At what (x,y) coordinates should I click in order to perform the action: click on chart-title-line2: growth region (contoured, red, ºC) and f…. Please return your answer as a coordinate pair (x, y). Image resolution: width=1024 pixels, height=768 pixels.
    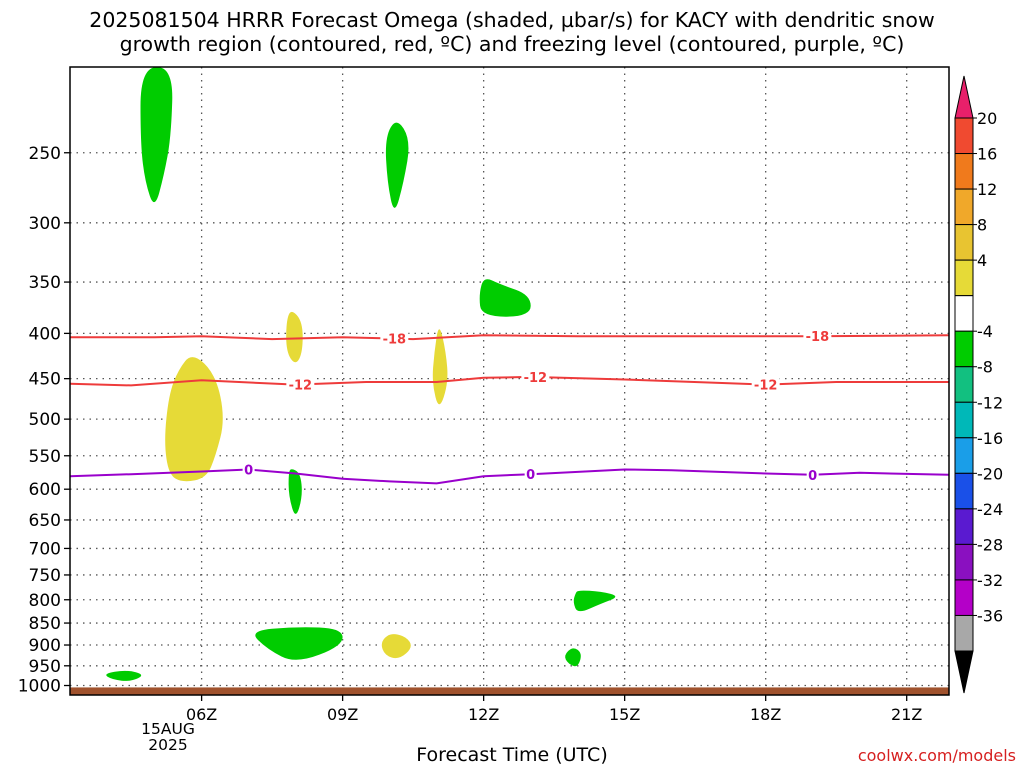
    Looking at the image, I should click on (512, 44).